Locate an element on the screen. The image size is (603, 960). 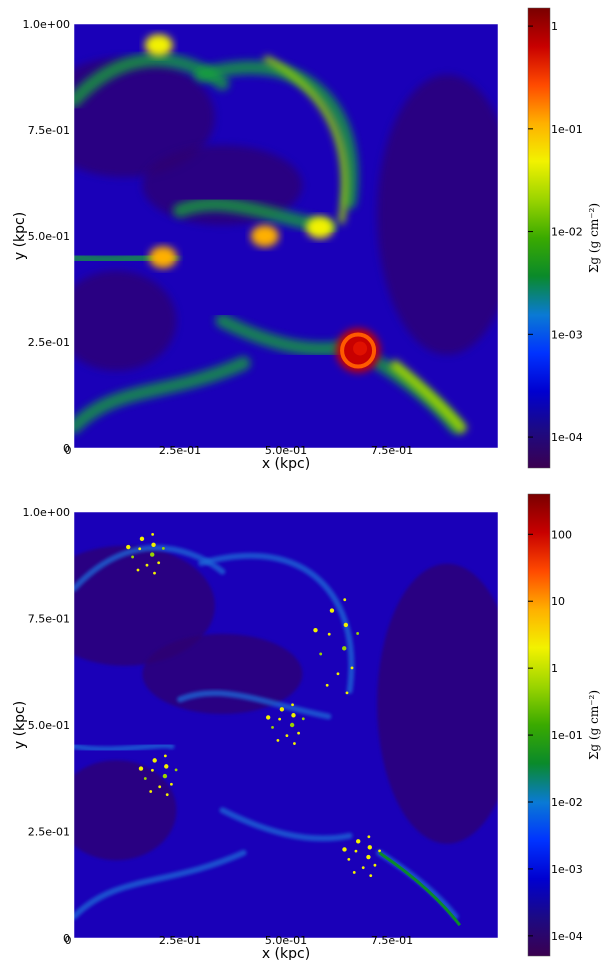
spiral-core is located at coordinates (360, 348).